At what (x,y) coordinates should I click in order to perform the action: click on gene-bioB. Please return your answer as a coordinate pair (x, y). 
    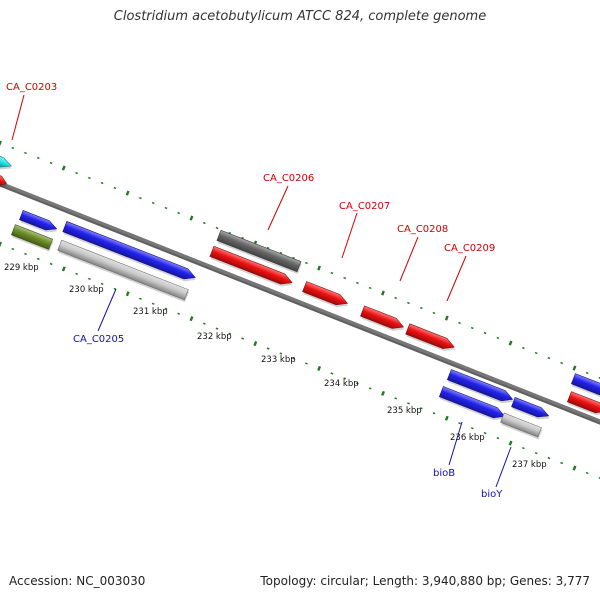
    Looking at the image, I should click on (473, 405).